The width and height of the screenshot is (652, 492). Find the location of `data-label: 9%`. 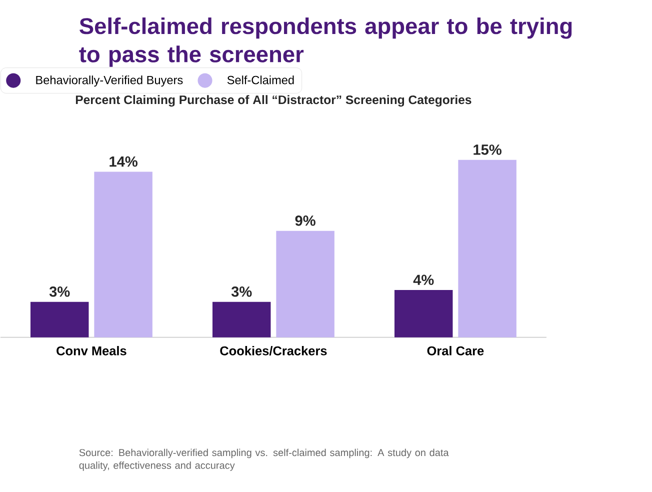

data-label: 9% is located at coordinates (305, 220).